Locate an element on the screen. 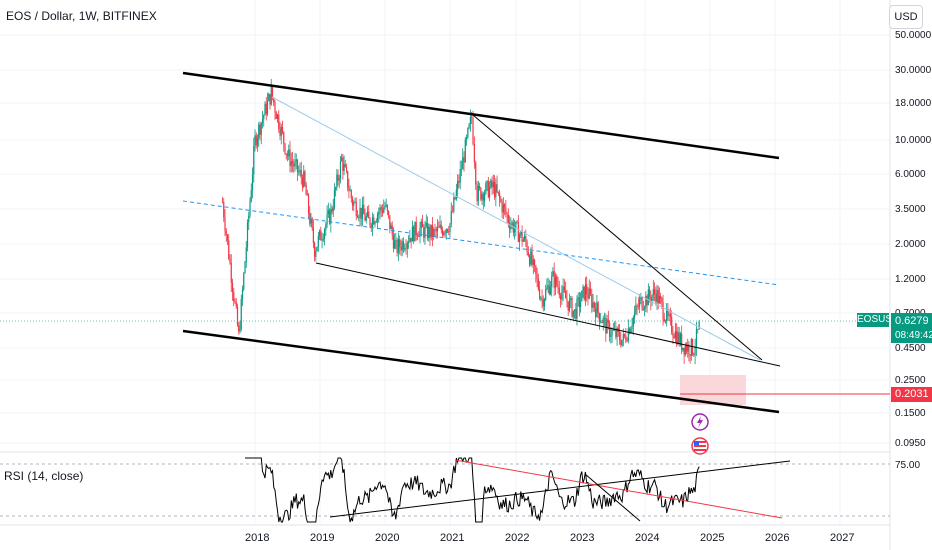 The width and height of the screenshot is (932, 550). y-tick: 50.0000 is located at coordinates (913, 35).